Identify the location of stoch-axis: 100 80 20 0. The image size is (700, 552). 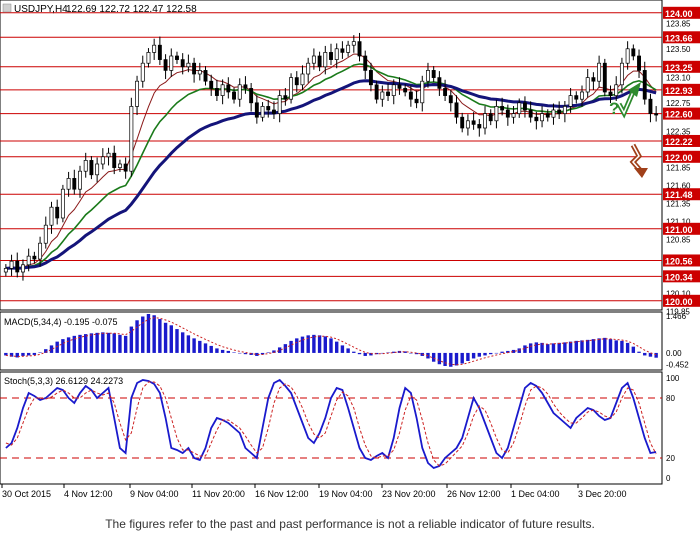
(673, 428).